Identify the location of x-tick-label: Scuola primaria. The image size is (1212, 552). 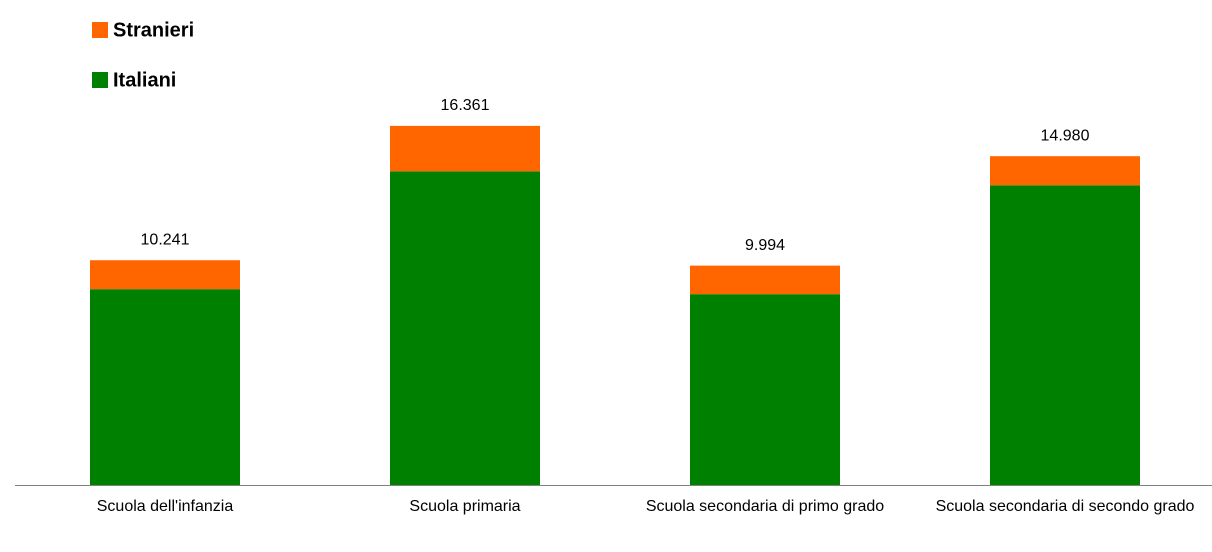
(465, 506).